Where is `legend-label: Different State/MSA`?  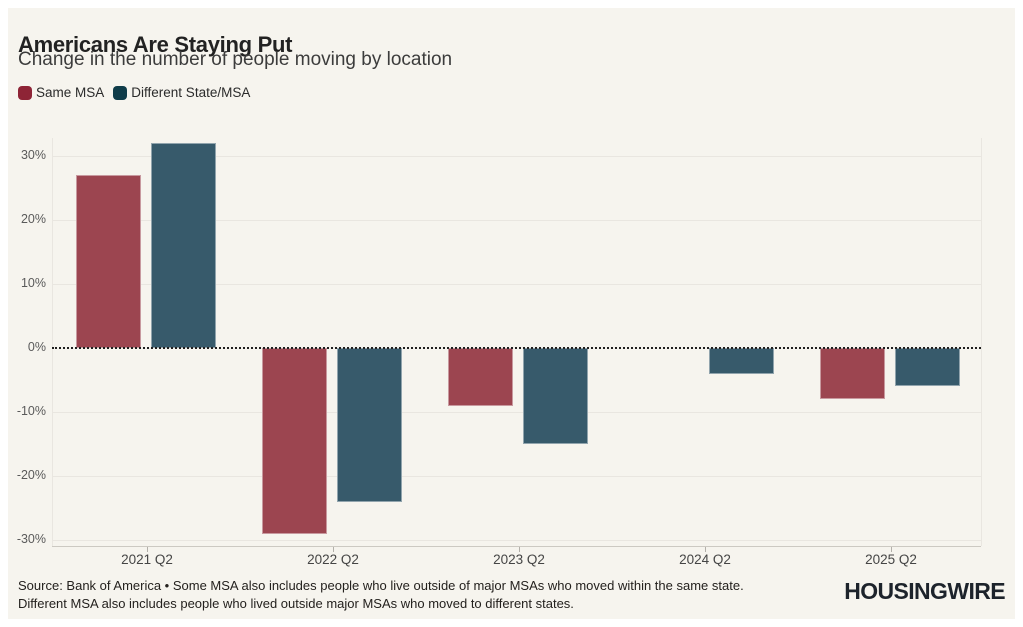 legend-label: Different State/MSA is located at coordinates (191, 92).